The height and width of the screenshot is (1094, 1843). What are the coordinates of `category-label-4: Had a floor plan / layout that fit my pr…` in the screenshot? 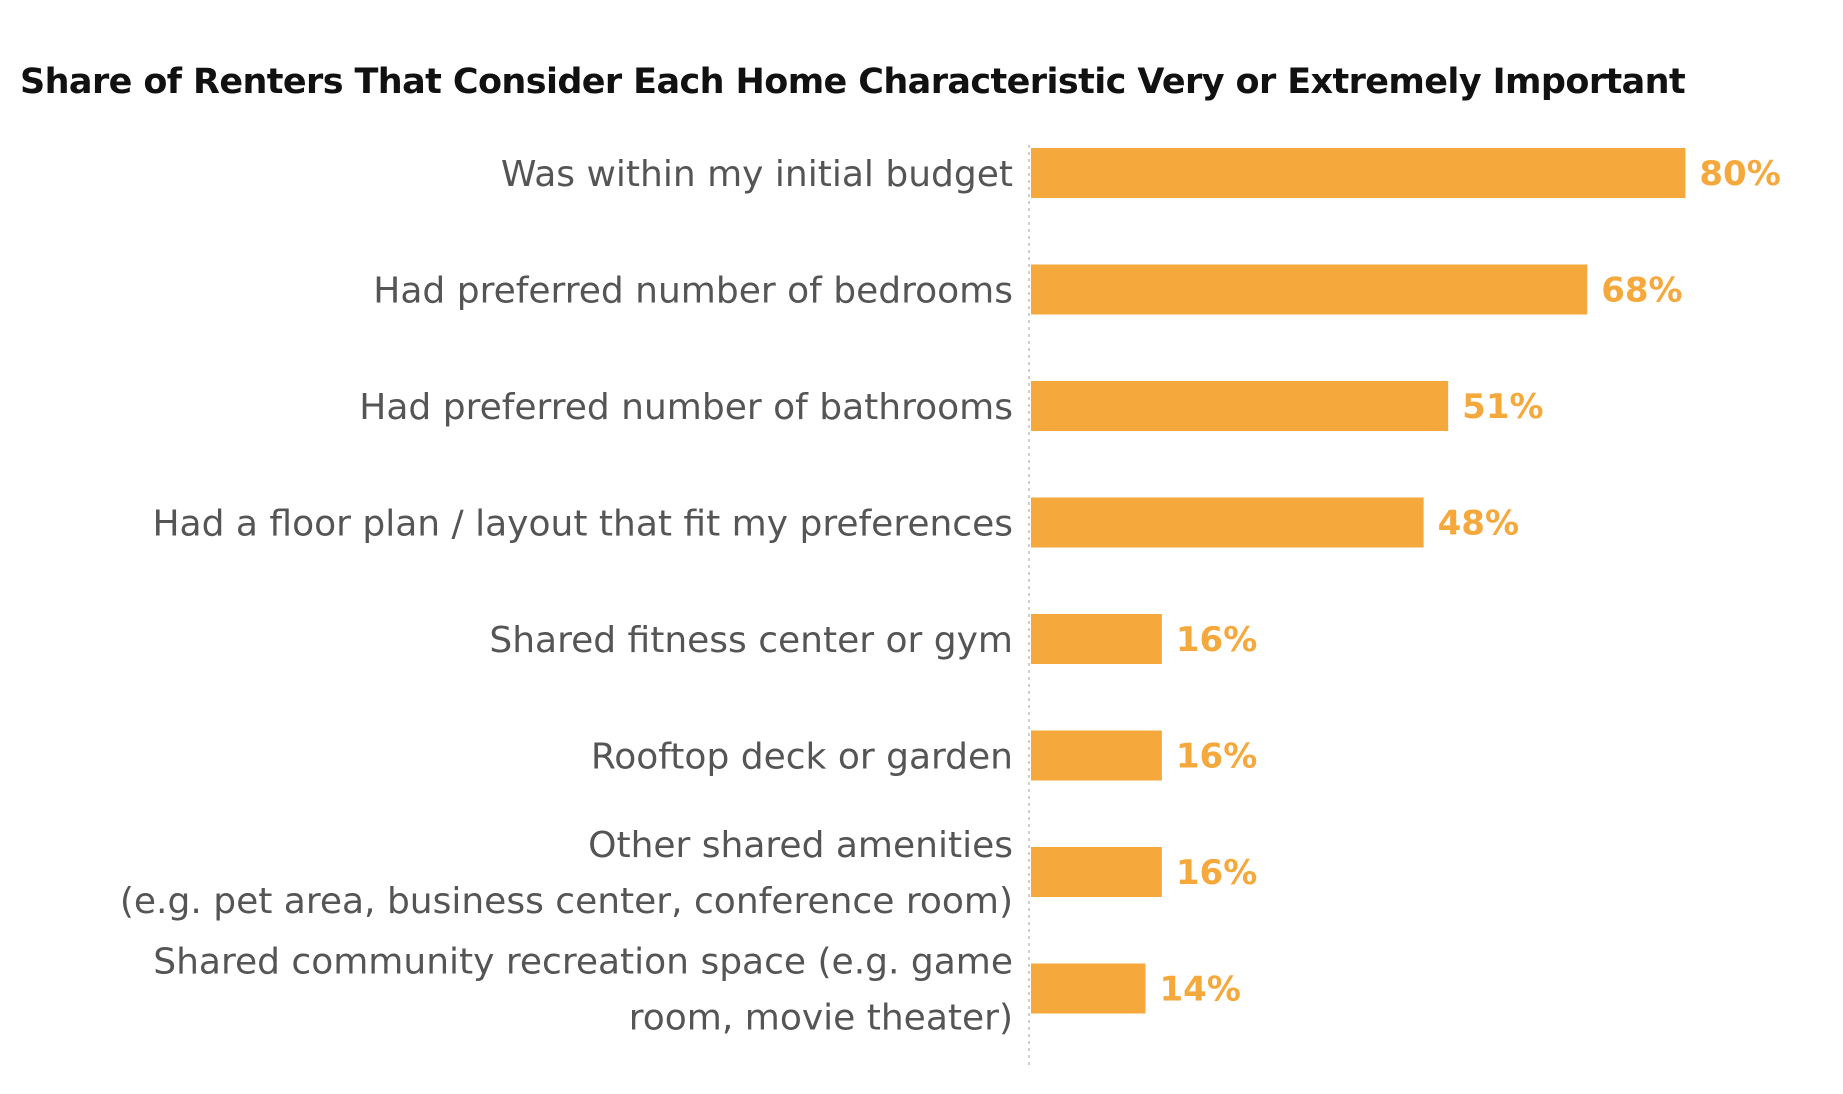 It's located at (582, 524).